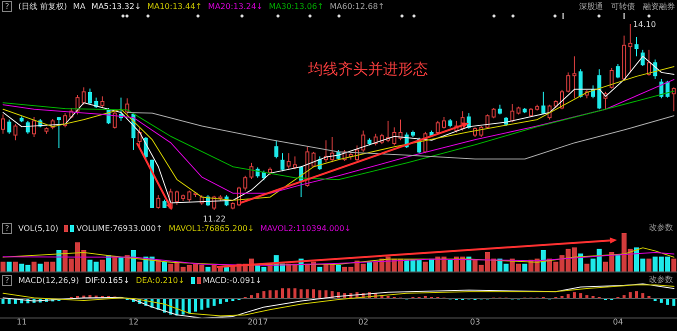  Describe the element at coordinates (160, 280) in the screenshot. I see `series-label: DEA:0.210↓` at that location.